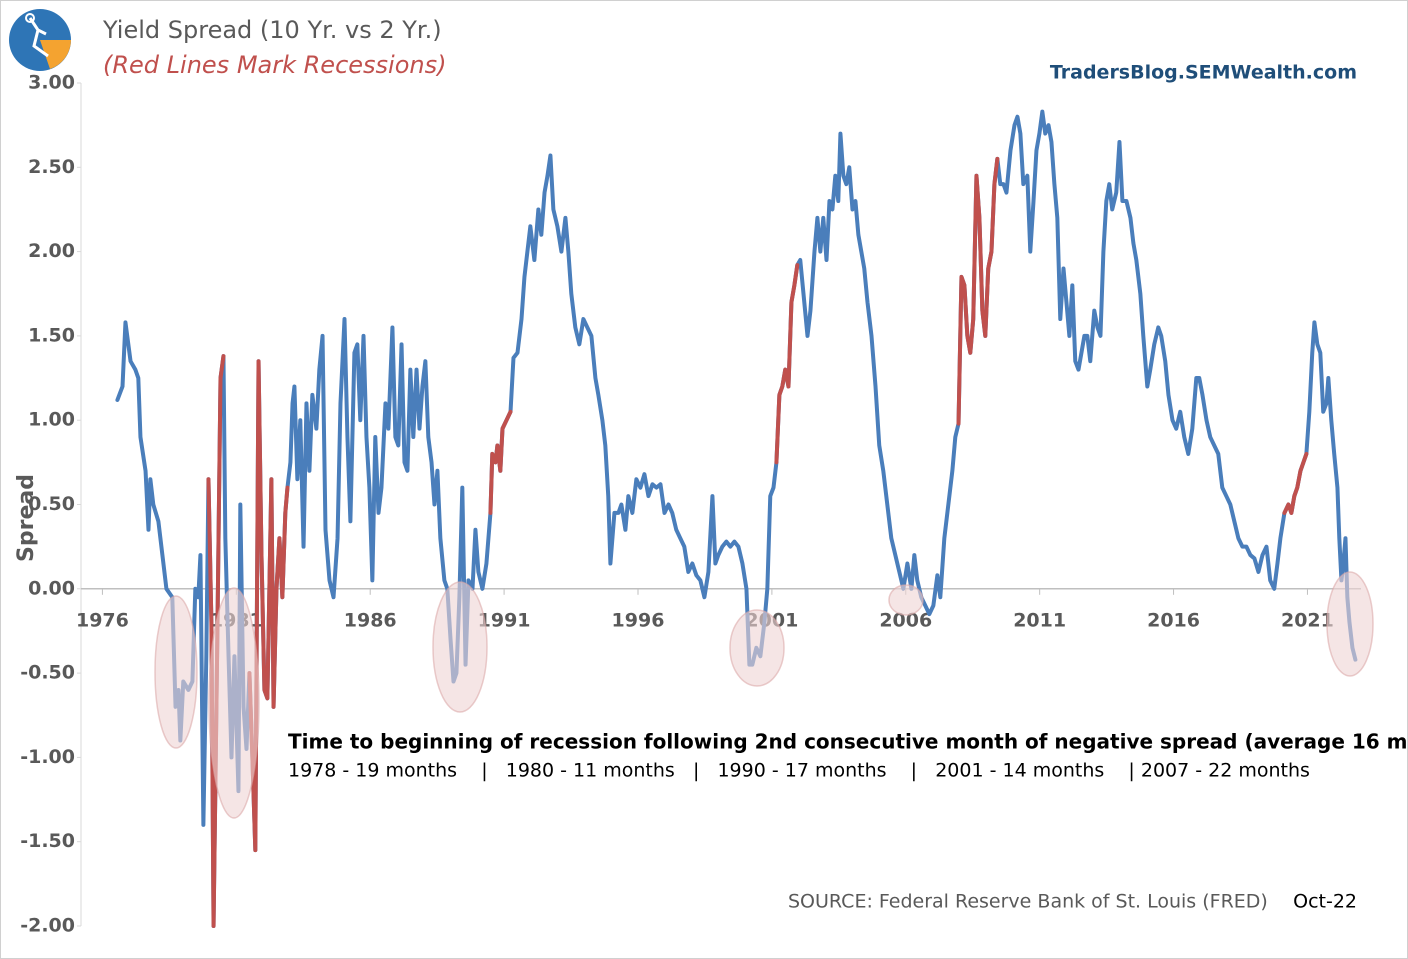 The height and width of the screenshot is (959, 1408). I want to click on y-tick-label: -2.00, so click(47, 926).